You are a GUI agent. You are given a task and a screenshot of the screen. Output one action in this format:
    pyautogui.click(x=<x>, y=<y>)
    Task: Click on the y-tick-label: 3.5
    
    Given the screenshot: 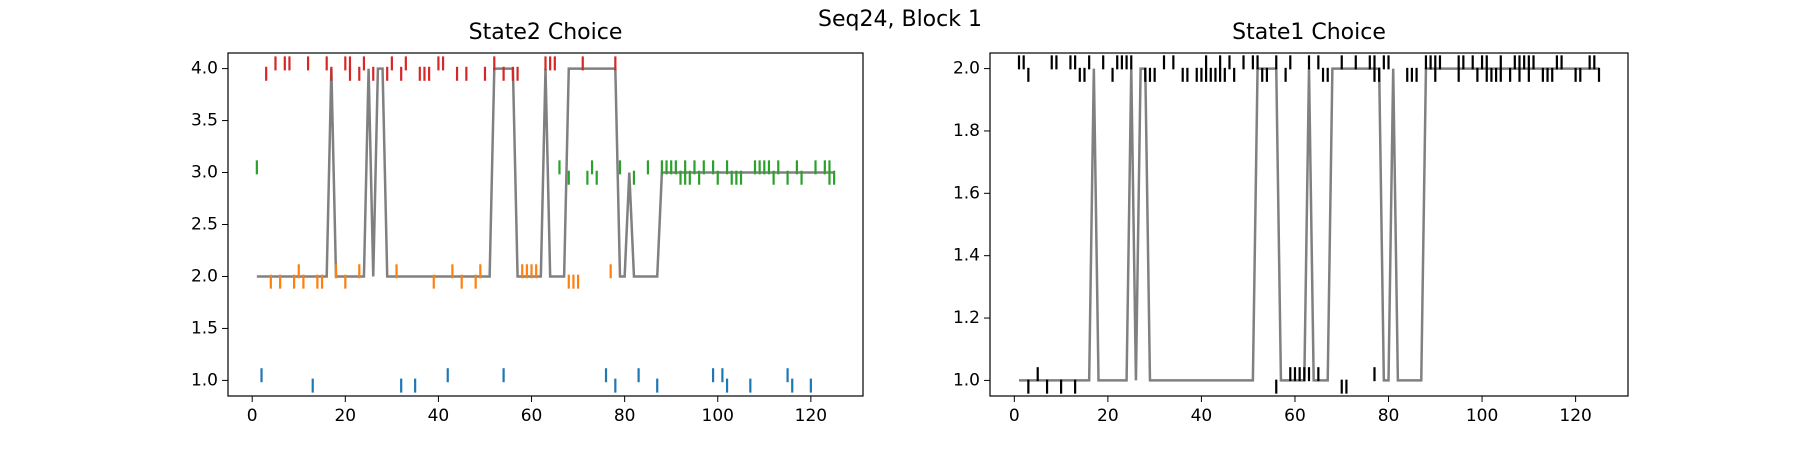 What is the action you would take?
    pyautogui.click(x=204, y=121)
    